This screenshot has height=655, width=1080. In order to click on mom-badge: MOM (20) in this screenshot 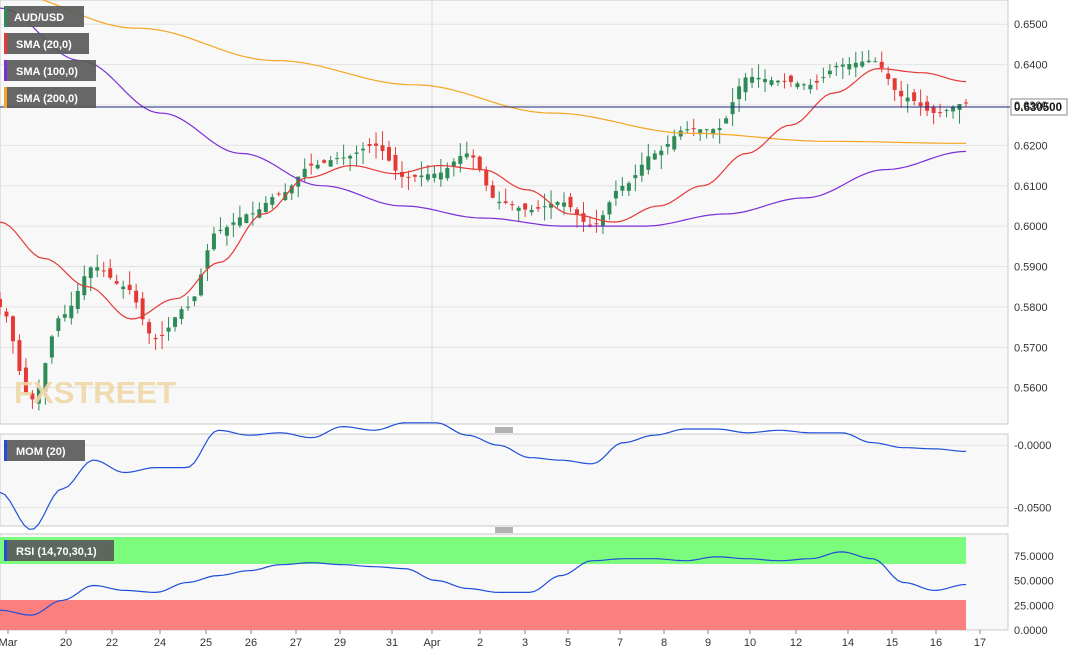, I will do `click(44, 450)`.